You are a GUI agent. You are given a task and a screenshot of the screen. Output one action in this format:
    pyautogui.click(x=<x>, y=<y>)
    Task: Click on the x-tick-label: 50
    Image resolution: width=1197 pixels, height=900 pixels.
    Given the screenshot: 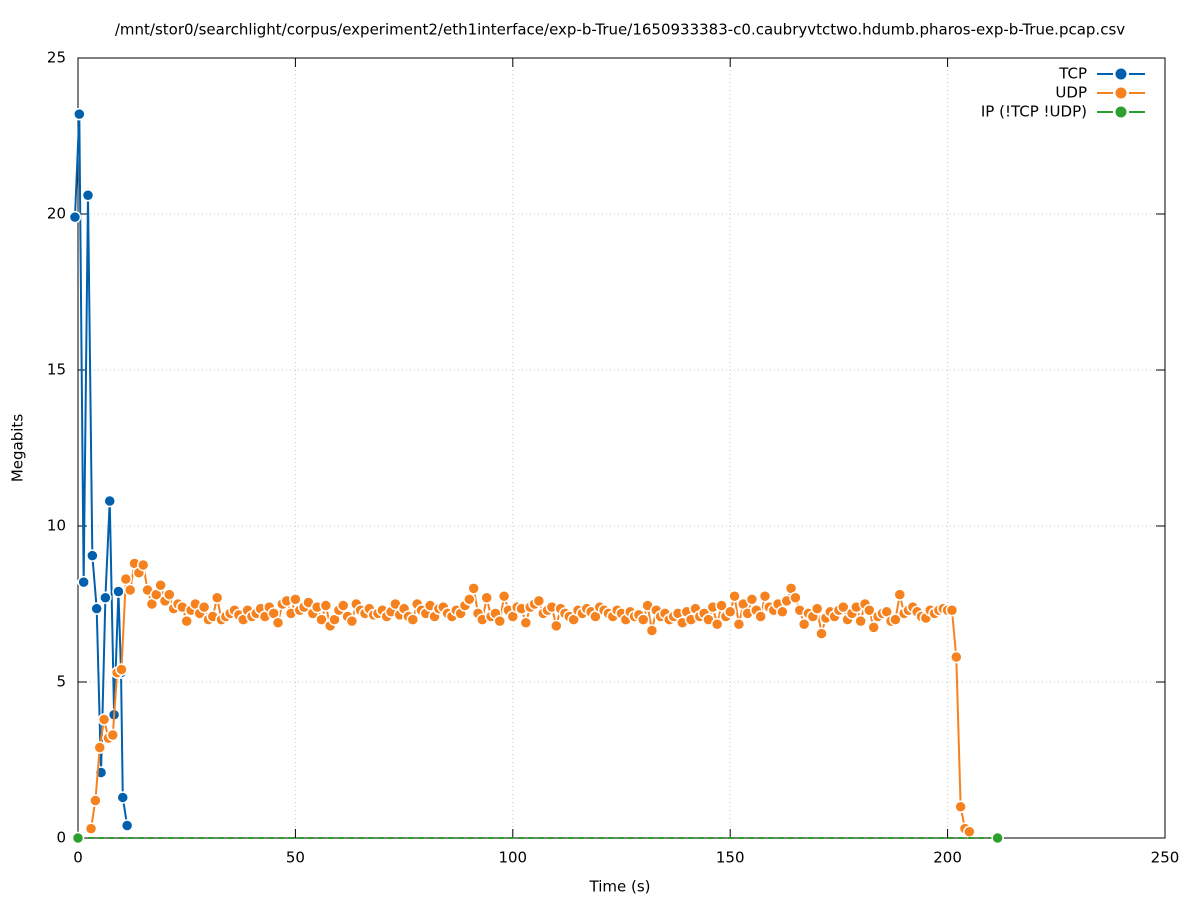 What is the action you would take?
    pyautogui.click(x=295, y=858)
    